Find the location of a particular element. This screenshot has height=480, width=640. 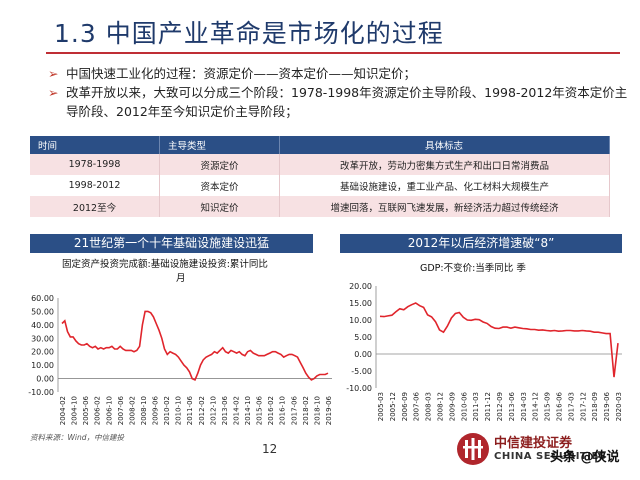

left-chart-x-tick-label: 2016-10 is located at coordinates (283, 410).